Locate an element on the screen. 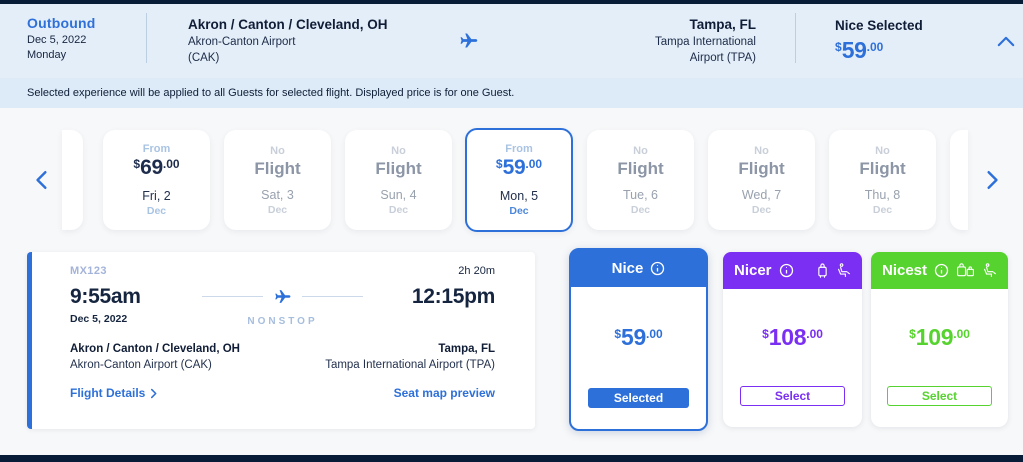  date-card-day: Mon, 5 is located at coordinates (519, 196).